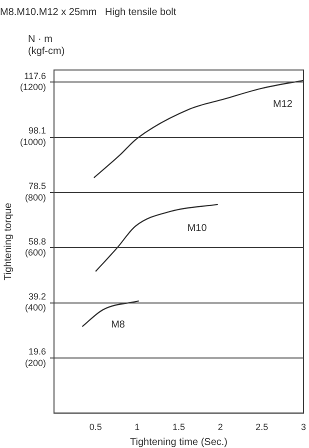 This screenshot has width=309, height=448. Describe the element at coordinates (37, 241) in the screenshot. I see `y2-tick-label: 58.8` at that location.